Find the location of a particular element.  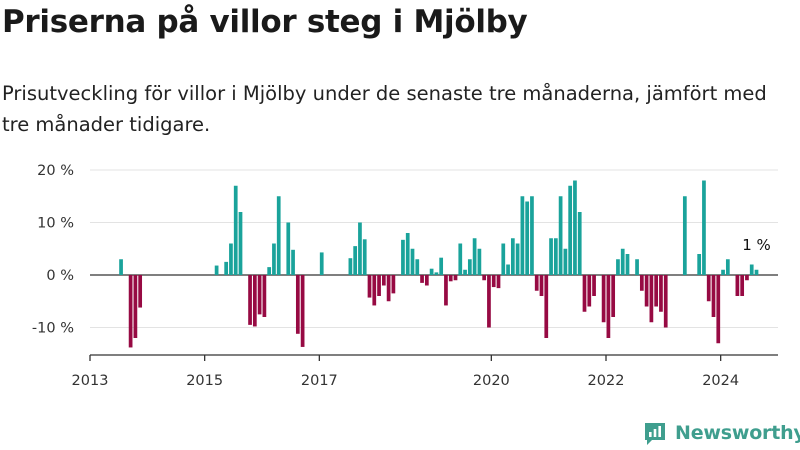

newsworthy-brand: Newsworthy is located at coordinates (721, 433).